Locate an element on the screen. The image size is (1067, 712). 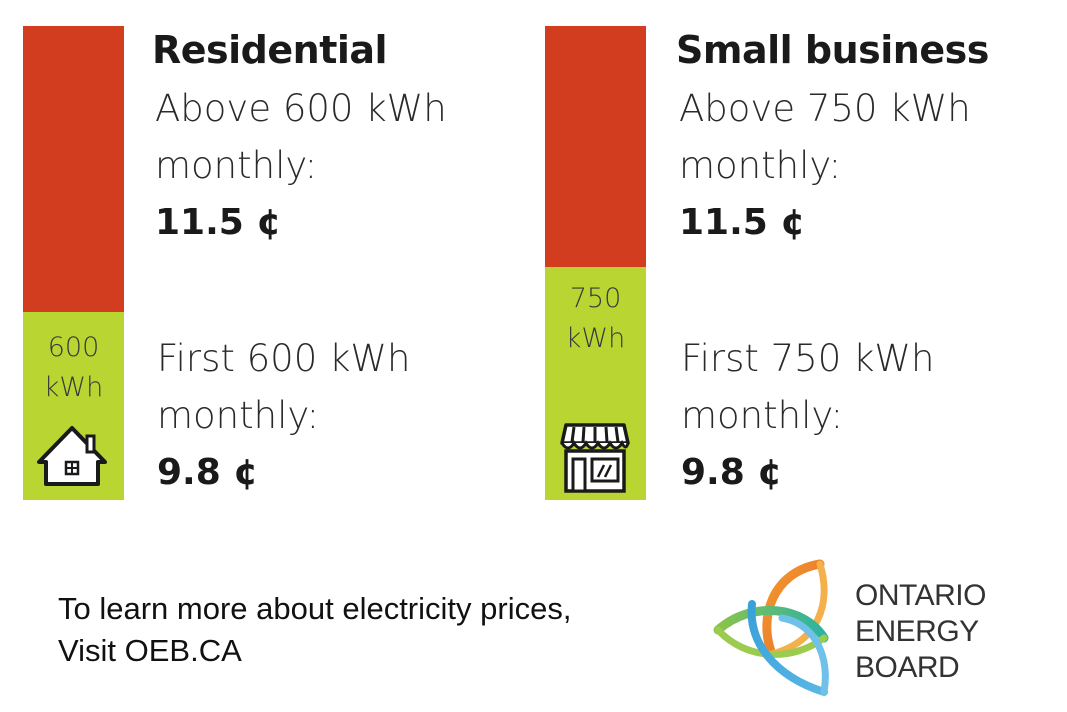
residential-upper-tier-block is located at coordinates (73, 169).